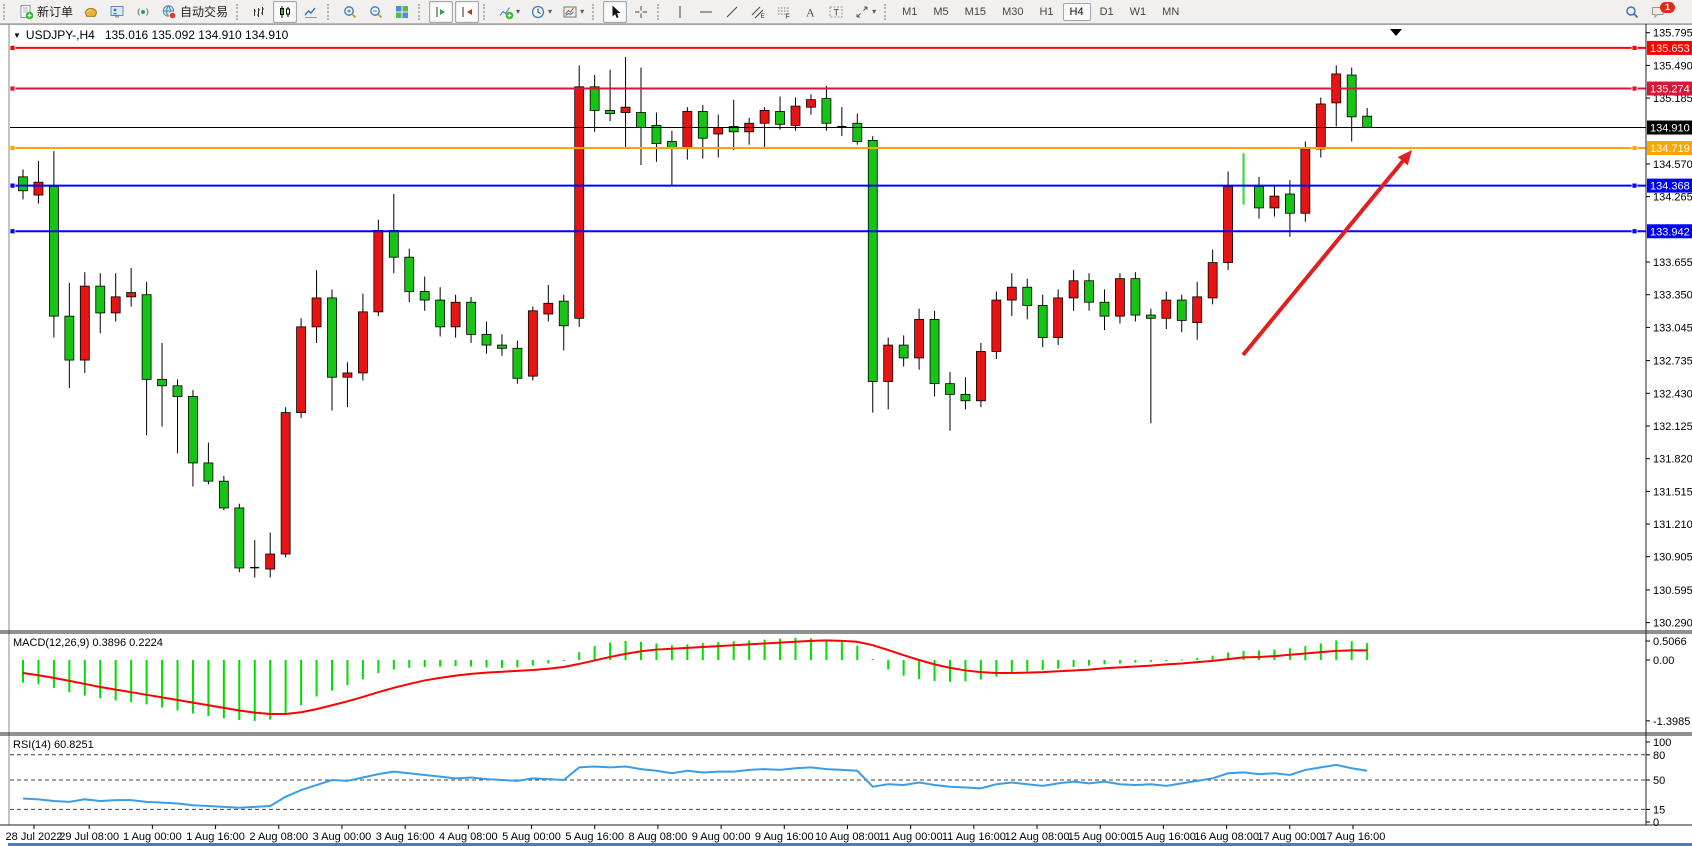  What do you see at coordinates (680, 12) in the screenshot?
I see `vertical-line-button` at bounding box center [680, 12].